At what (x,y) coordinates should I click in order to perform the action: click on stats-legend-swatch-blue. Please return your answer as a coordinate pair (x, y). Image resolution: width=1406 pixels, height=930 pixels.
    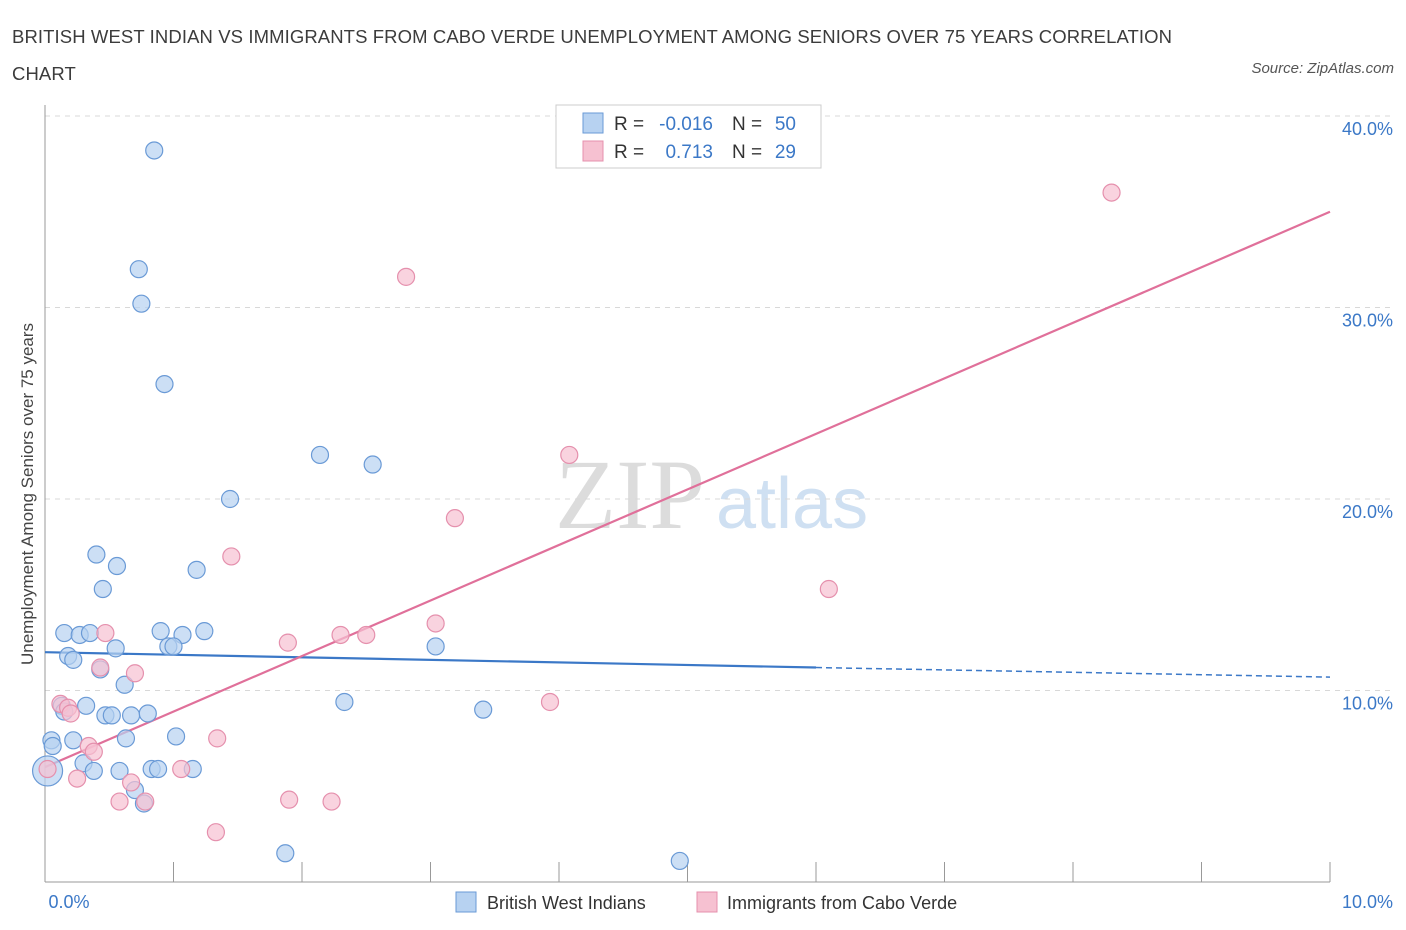
    Looking at the image, I should click on (593, 123).